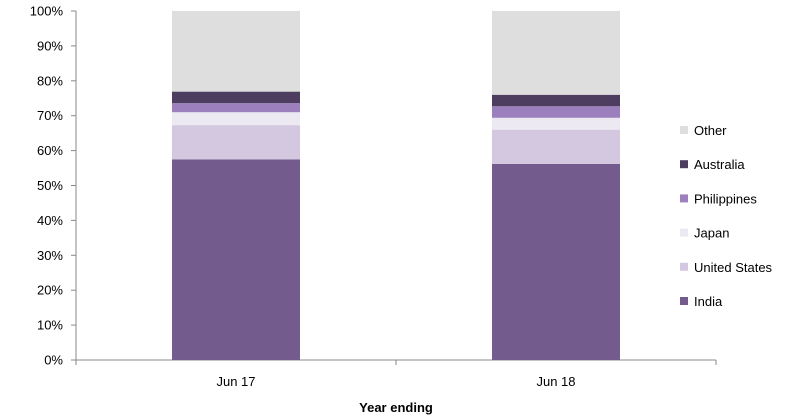 This screenshot has width=790, height=416. I want to click on y-tick-label: 90%, so click(50, 45).